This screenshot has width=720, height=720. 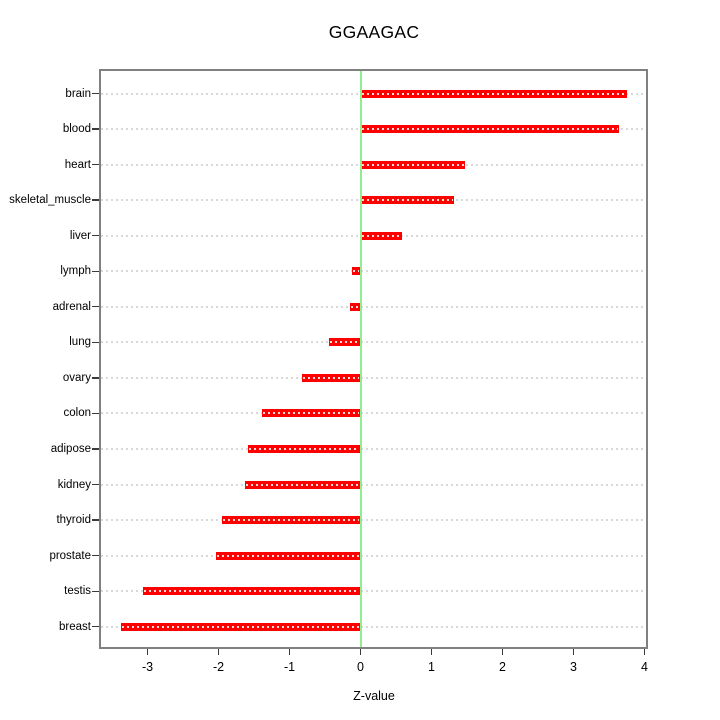 I want to click on chart-title: GGAAGAC, so click(x=374, y=32).